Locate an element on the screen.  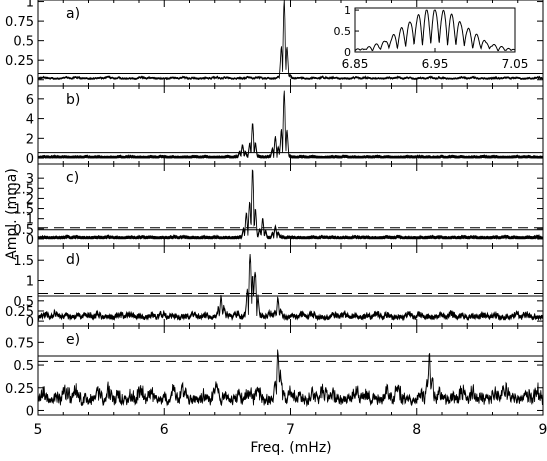
inset-x-tick-label: 6.95 is located at coordinates (435, 64).